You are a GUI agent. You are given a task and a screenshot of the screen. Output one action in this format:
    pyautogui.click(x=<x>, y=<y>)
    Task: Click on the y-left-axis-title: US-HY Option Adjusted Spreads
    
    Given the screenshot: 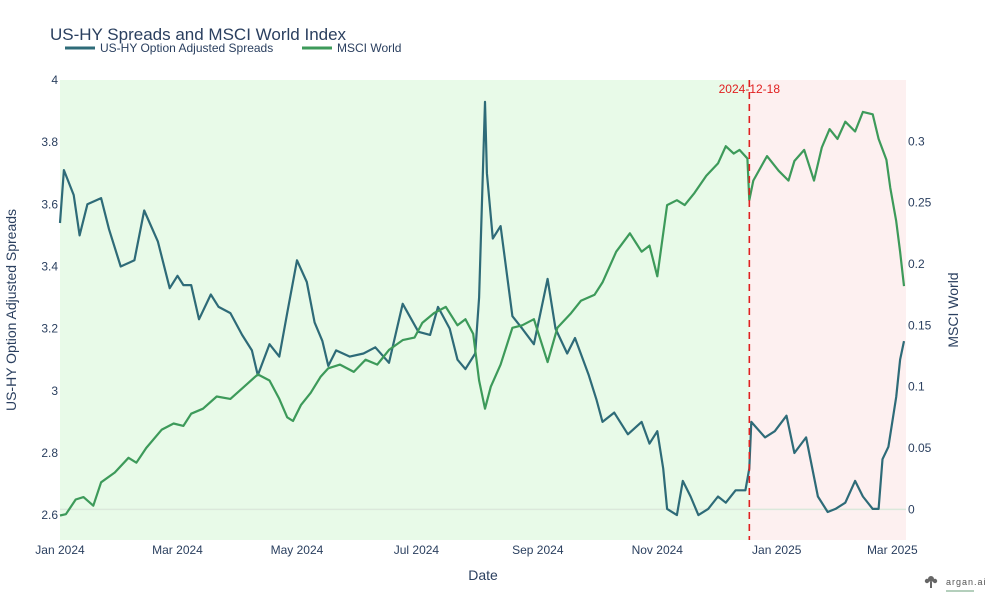 What is the action you would take?
    pyautogui.click(x=11, y=310)
    